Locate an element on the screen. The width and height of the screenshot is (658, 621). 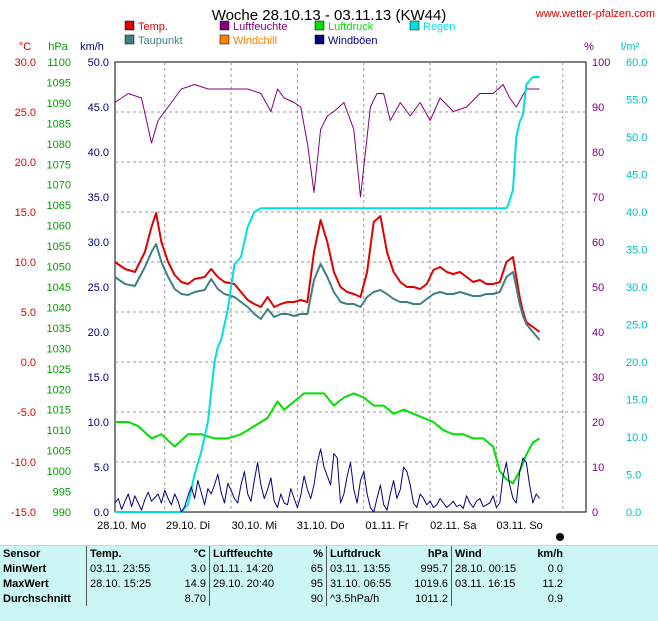
axis-unit-pressure: hPa is located at coordinates (58, 47).